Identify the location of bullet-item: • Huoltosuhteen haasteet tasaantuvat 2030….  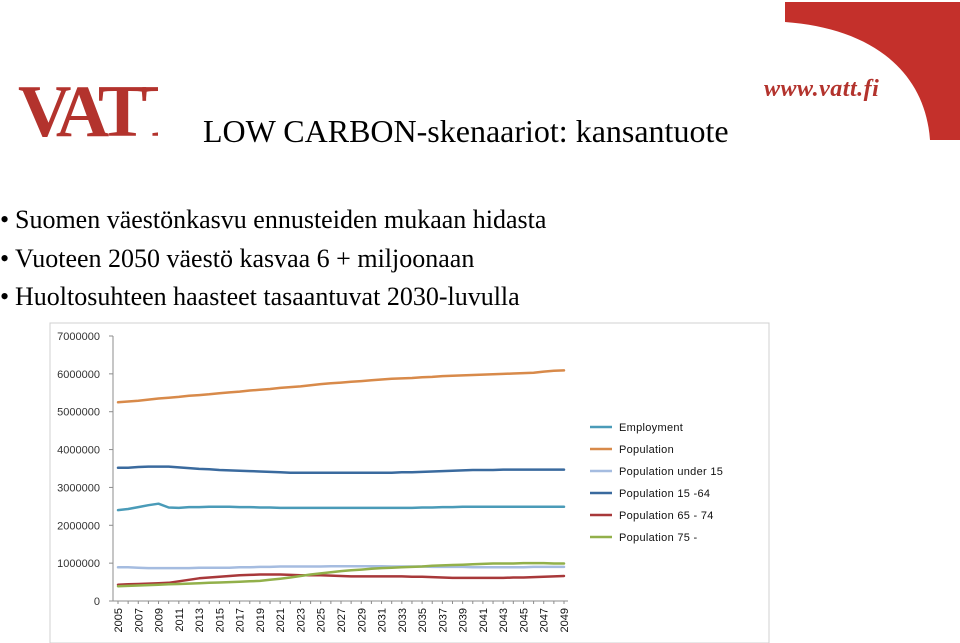
(260, 296).